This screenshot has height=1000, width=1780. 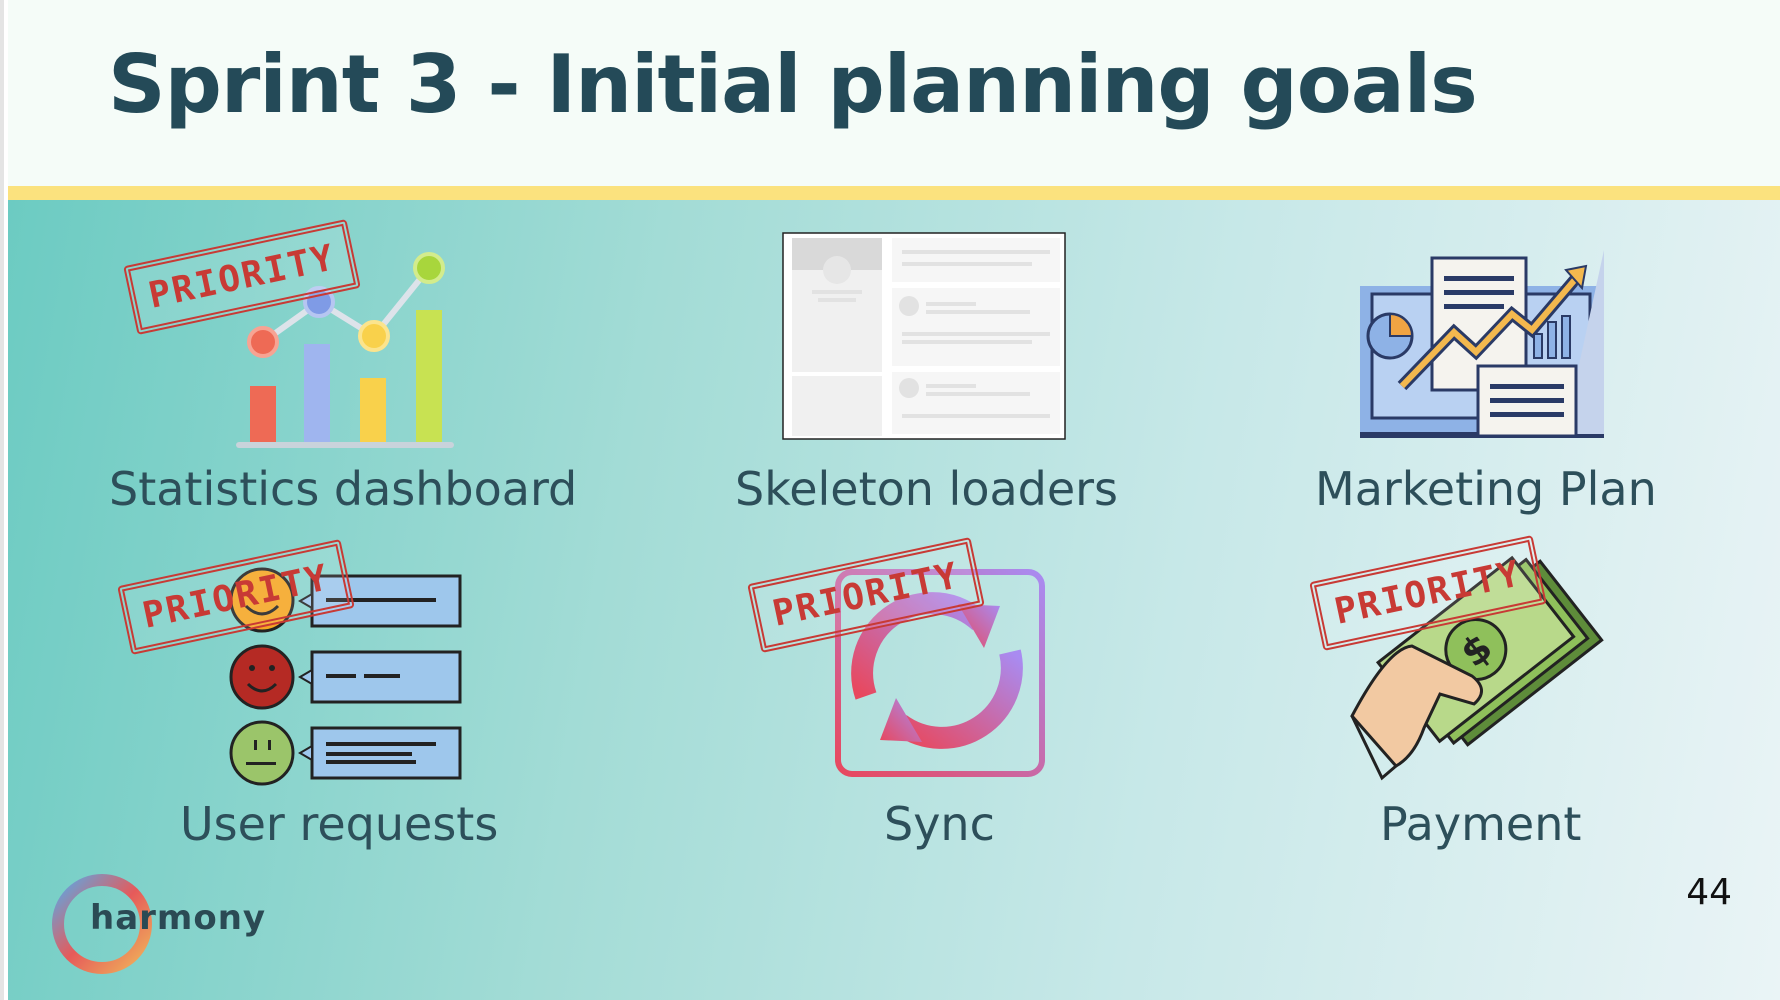 I want to click on harmony-logo-icon, so click(x=102, y=924).